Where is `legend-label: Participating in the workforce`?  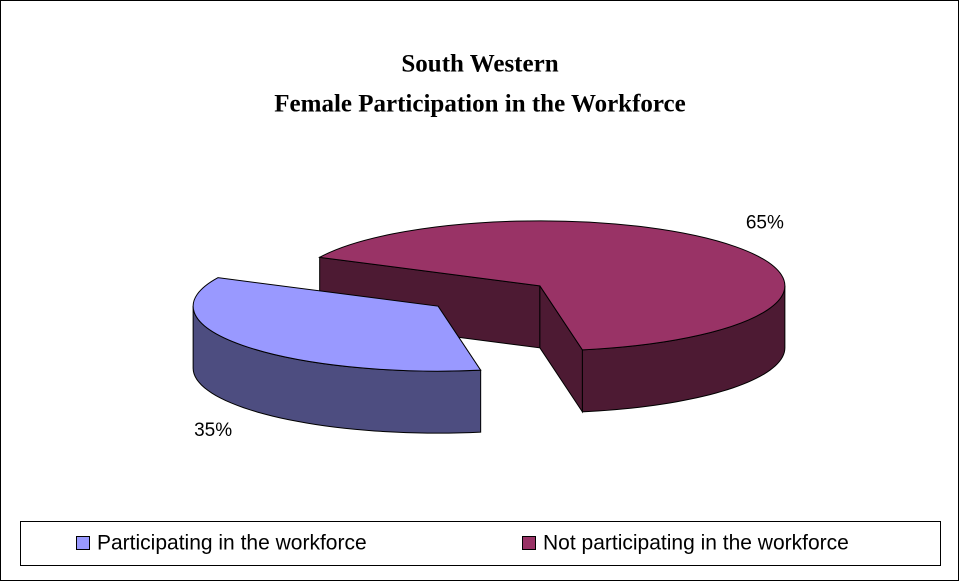
legend-label: Participating in the workforce is located at coordinates (232, 543).